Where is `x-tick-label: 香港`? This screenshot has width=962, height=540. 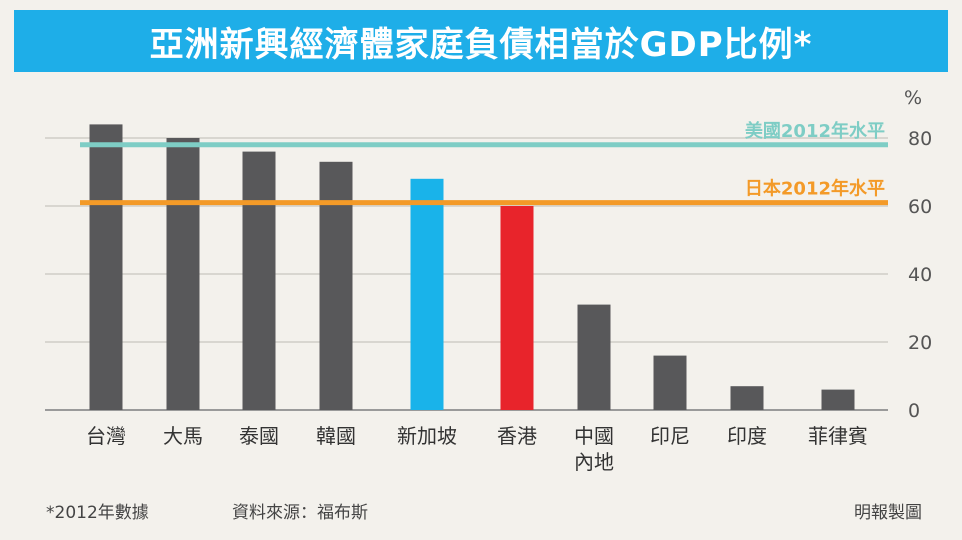 x-tick-label: 香港 is located at coordinates (517, 436).